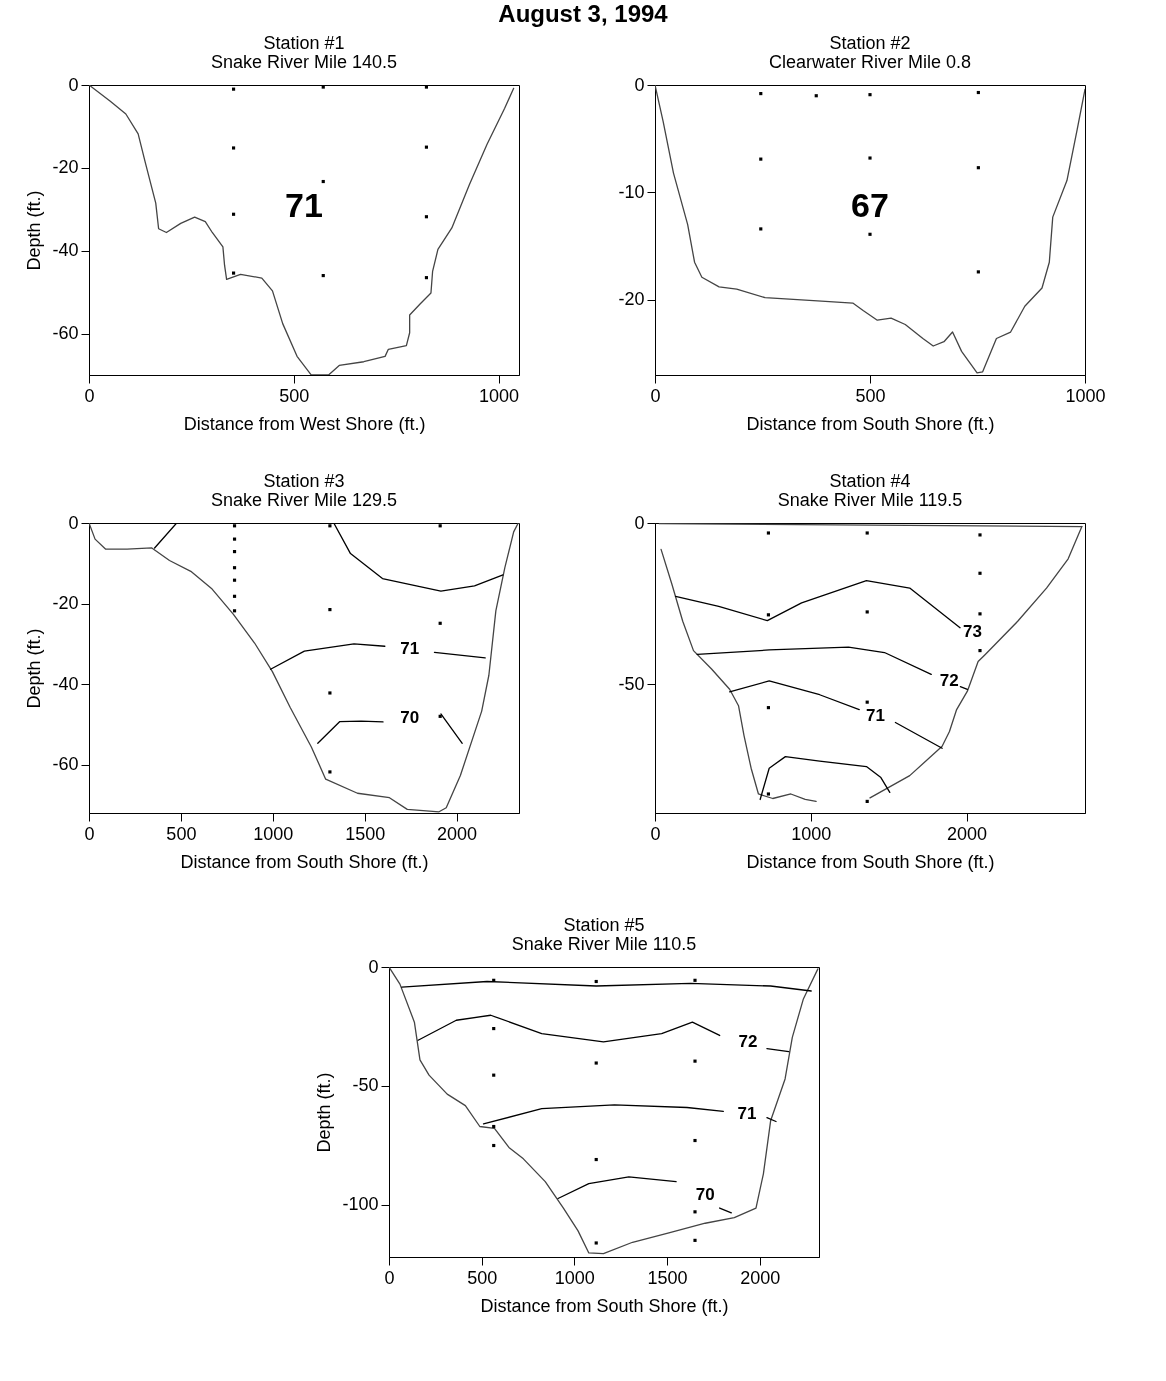 The width and height of the screenshot is (1166, 1381). Describe the element at coordinates (304, 204) in the screenshot. I see `annotation: 71` at that location.